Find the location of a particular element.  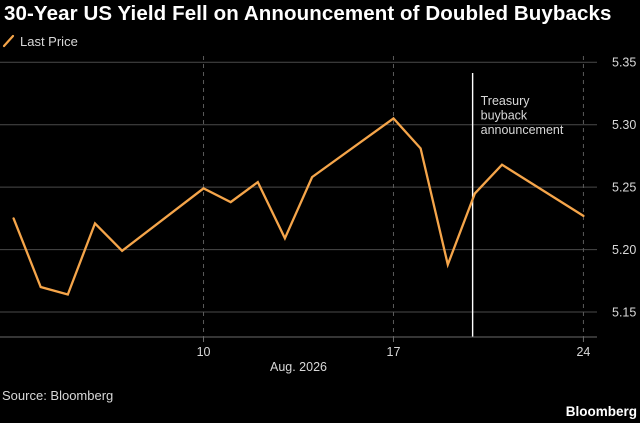

y-tick-label: 5.20 is located at coordinates (624, 250).